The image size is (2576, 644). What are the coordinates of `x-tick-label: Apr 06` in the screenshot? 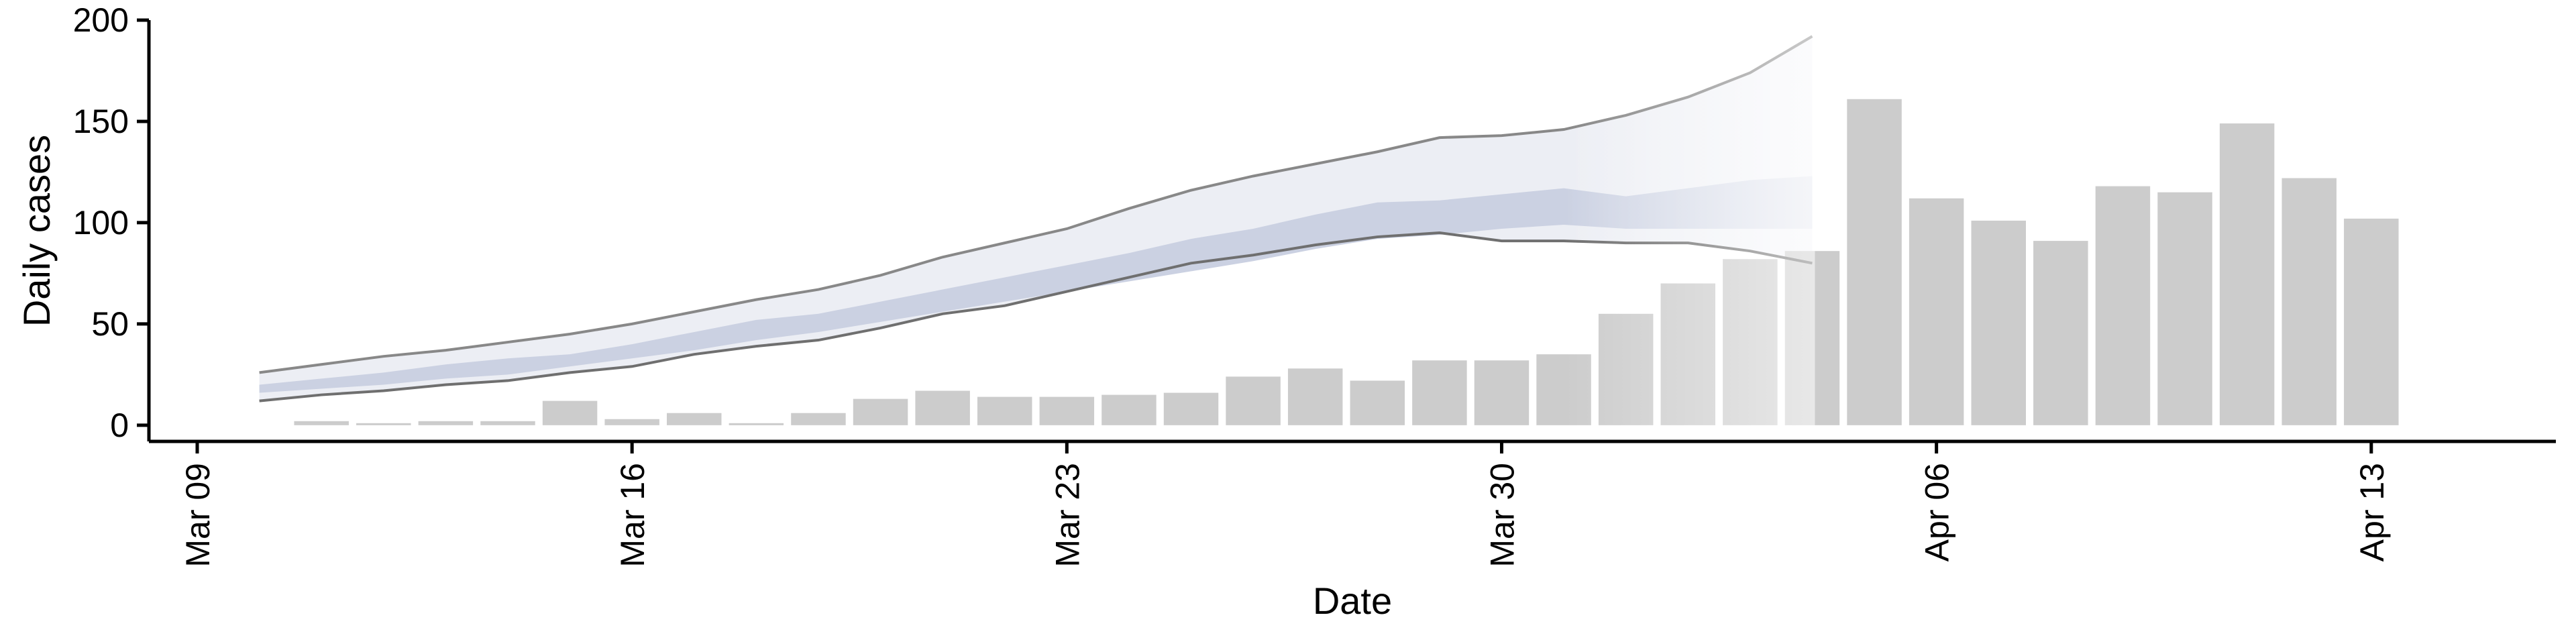 It's located at (1937, 512).